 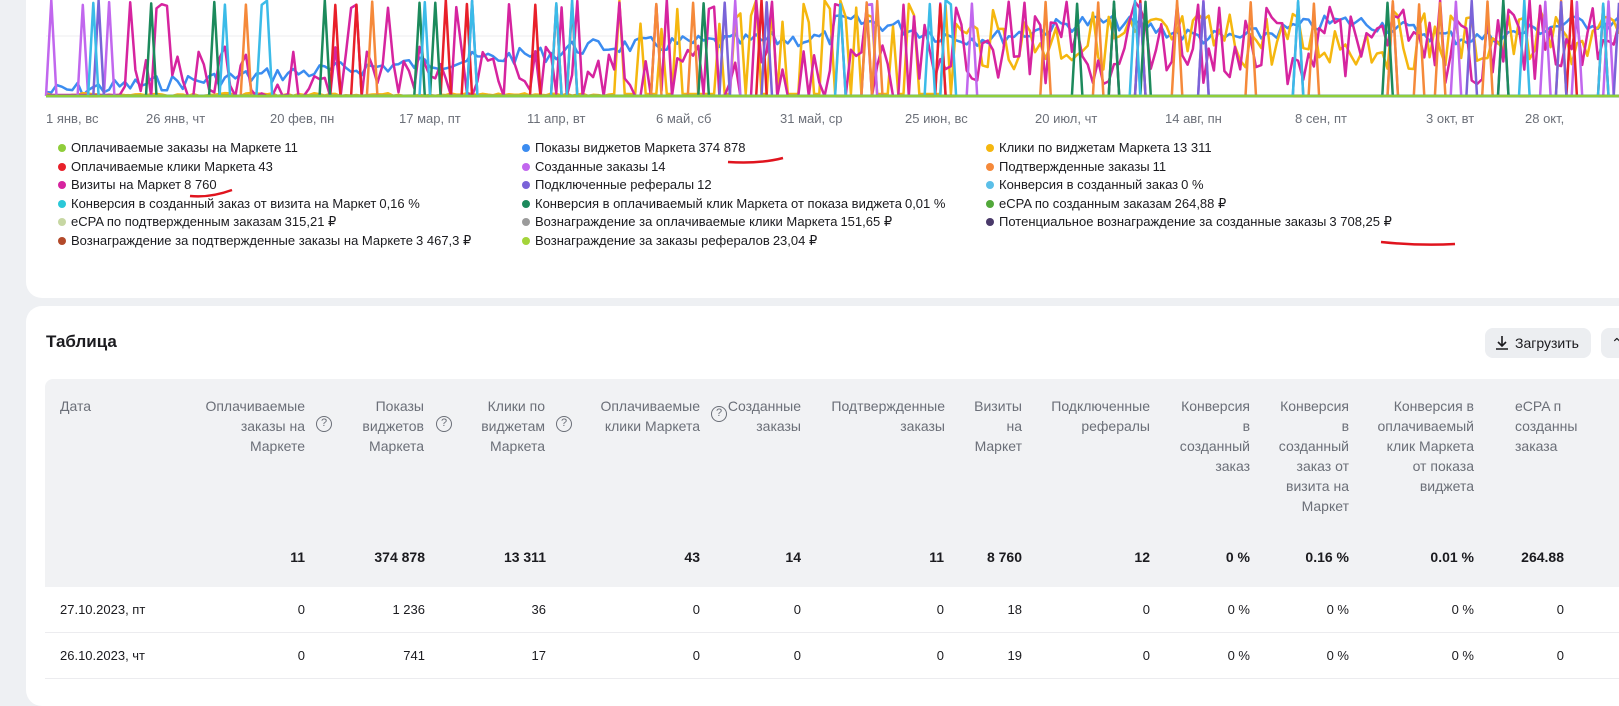 I want to click on x-tick-label: 14 авг, пн, so click(x=1193, y=118).